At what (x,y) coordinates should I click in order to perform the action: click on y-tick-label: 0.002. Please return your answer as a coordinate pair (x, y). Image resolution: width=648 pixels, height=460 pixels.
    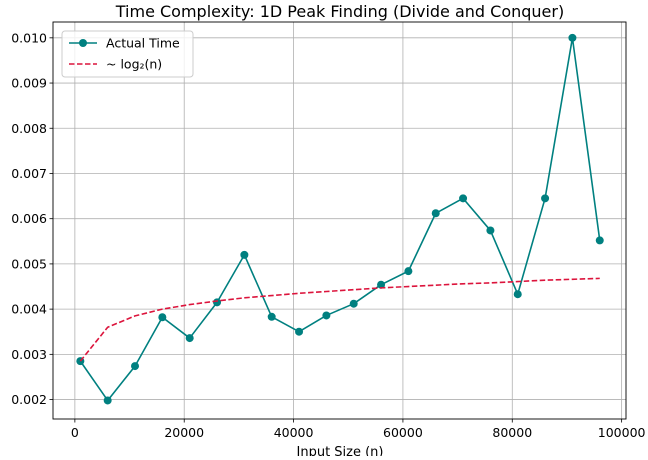
    Looking at the image, I should click on (29, 399).